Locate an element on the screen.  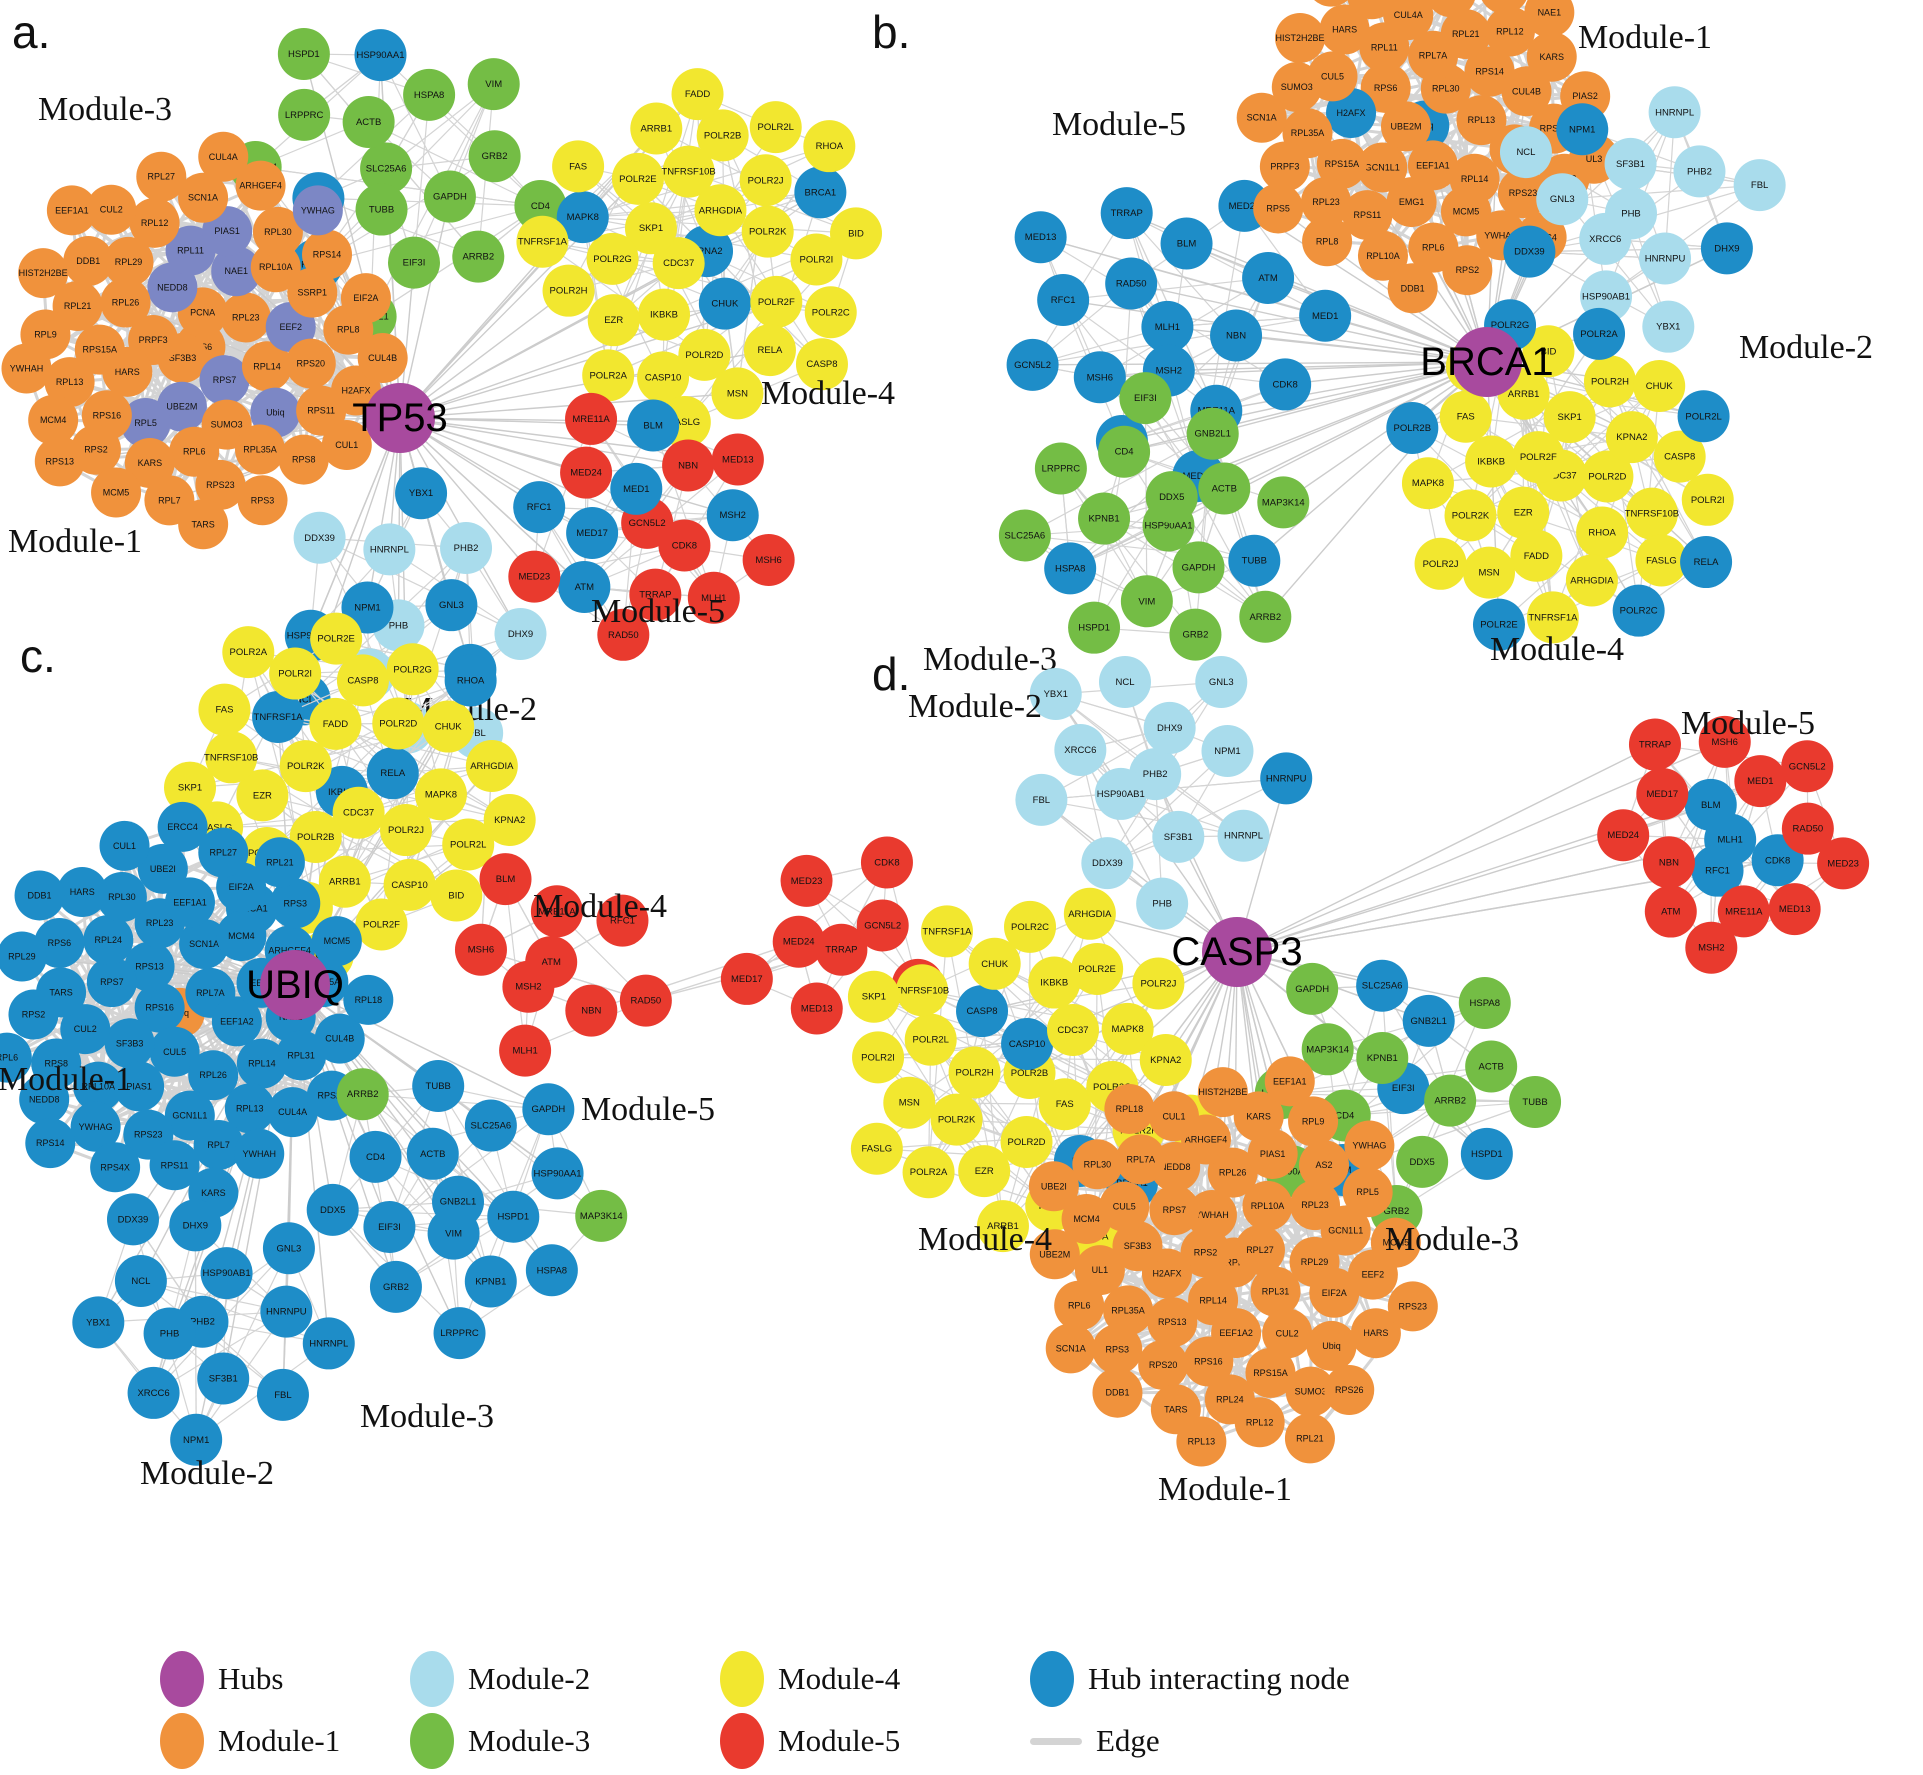
node-BID is located at coordinates (856, 233).